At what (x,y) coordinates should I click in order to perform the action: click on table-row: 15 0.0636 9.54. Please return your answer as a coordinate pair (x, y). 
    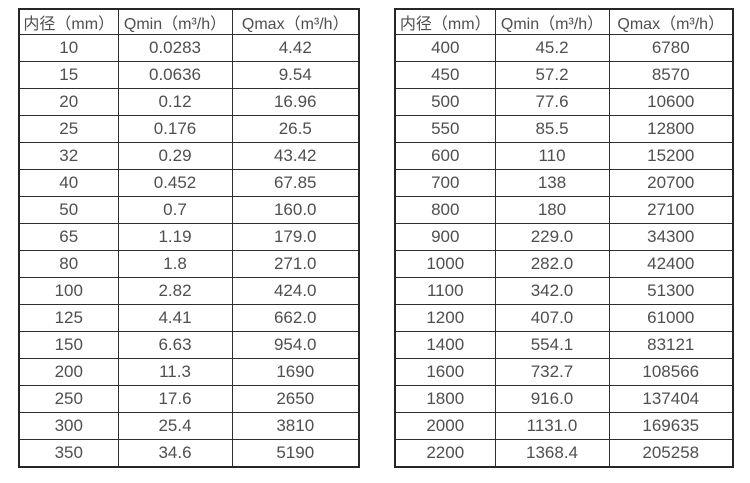
    Looking at the image, I should click on (189, 75).